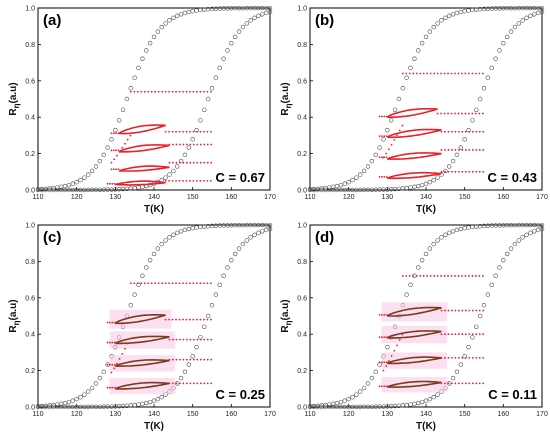 This screenshot has height=445, width=550. I want to click on c-annotation: C = 0.25, so click(240, 394).